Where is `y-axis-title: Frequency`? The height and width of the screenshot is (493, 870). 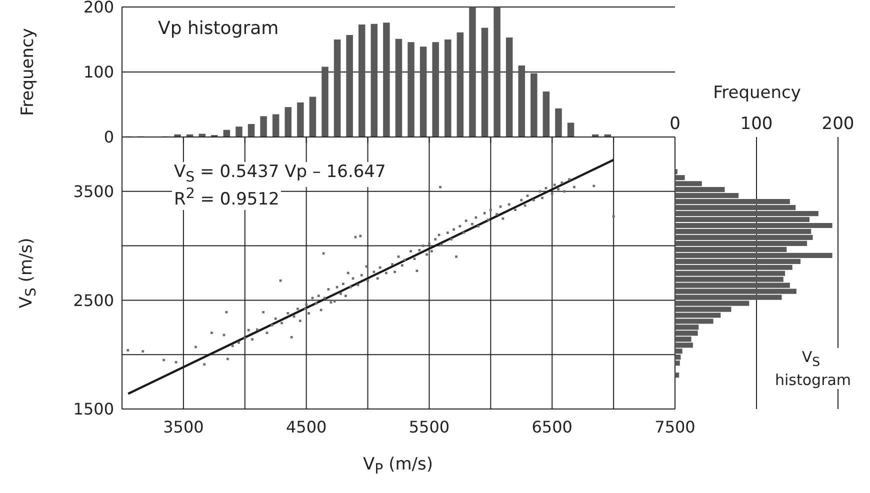
y-axis-title: Frequency is located at coordinates (28, 72).